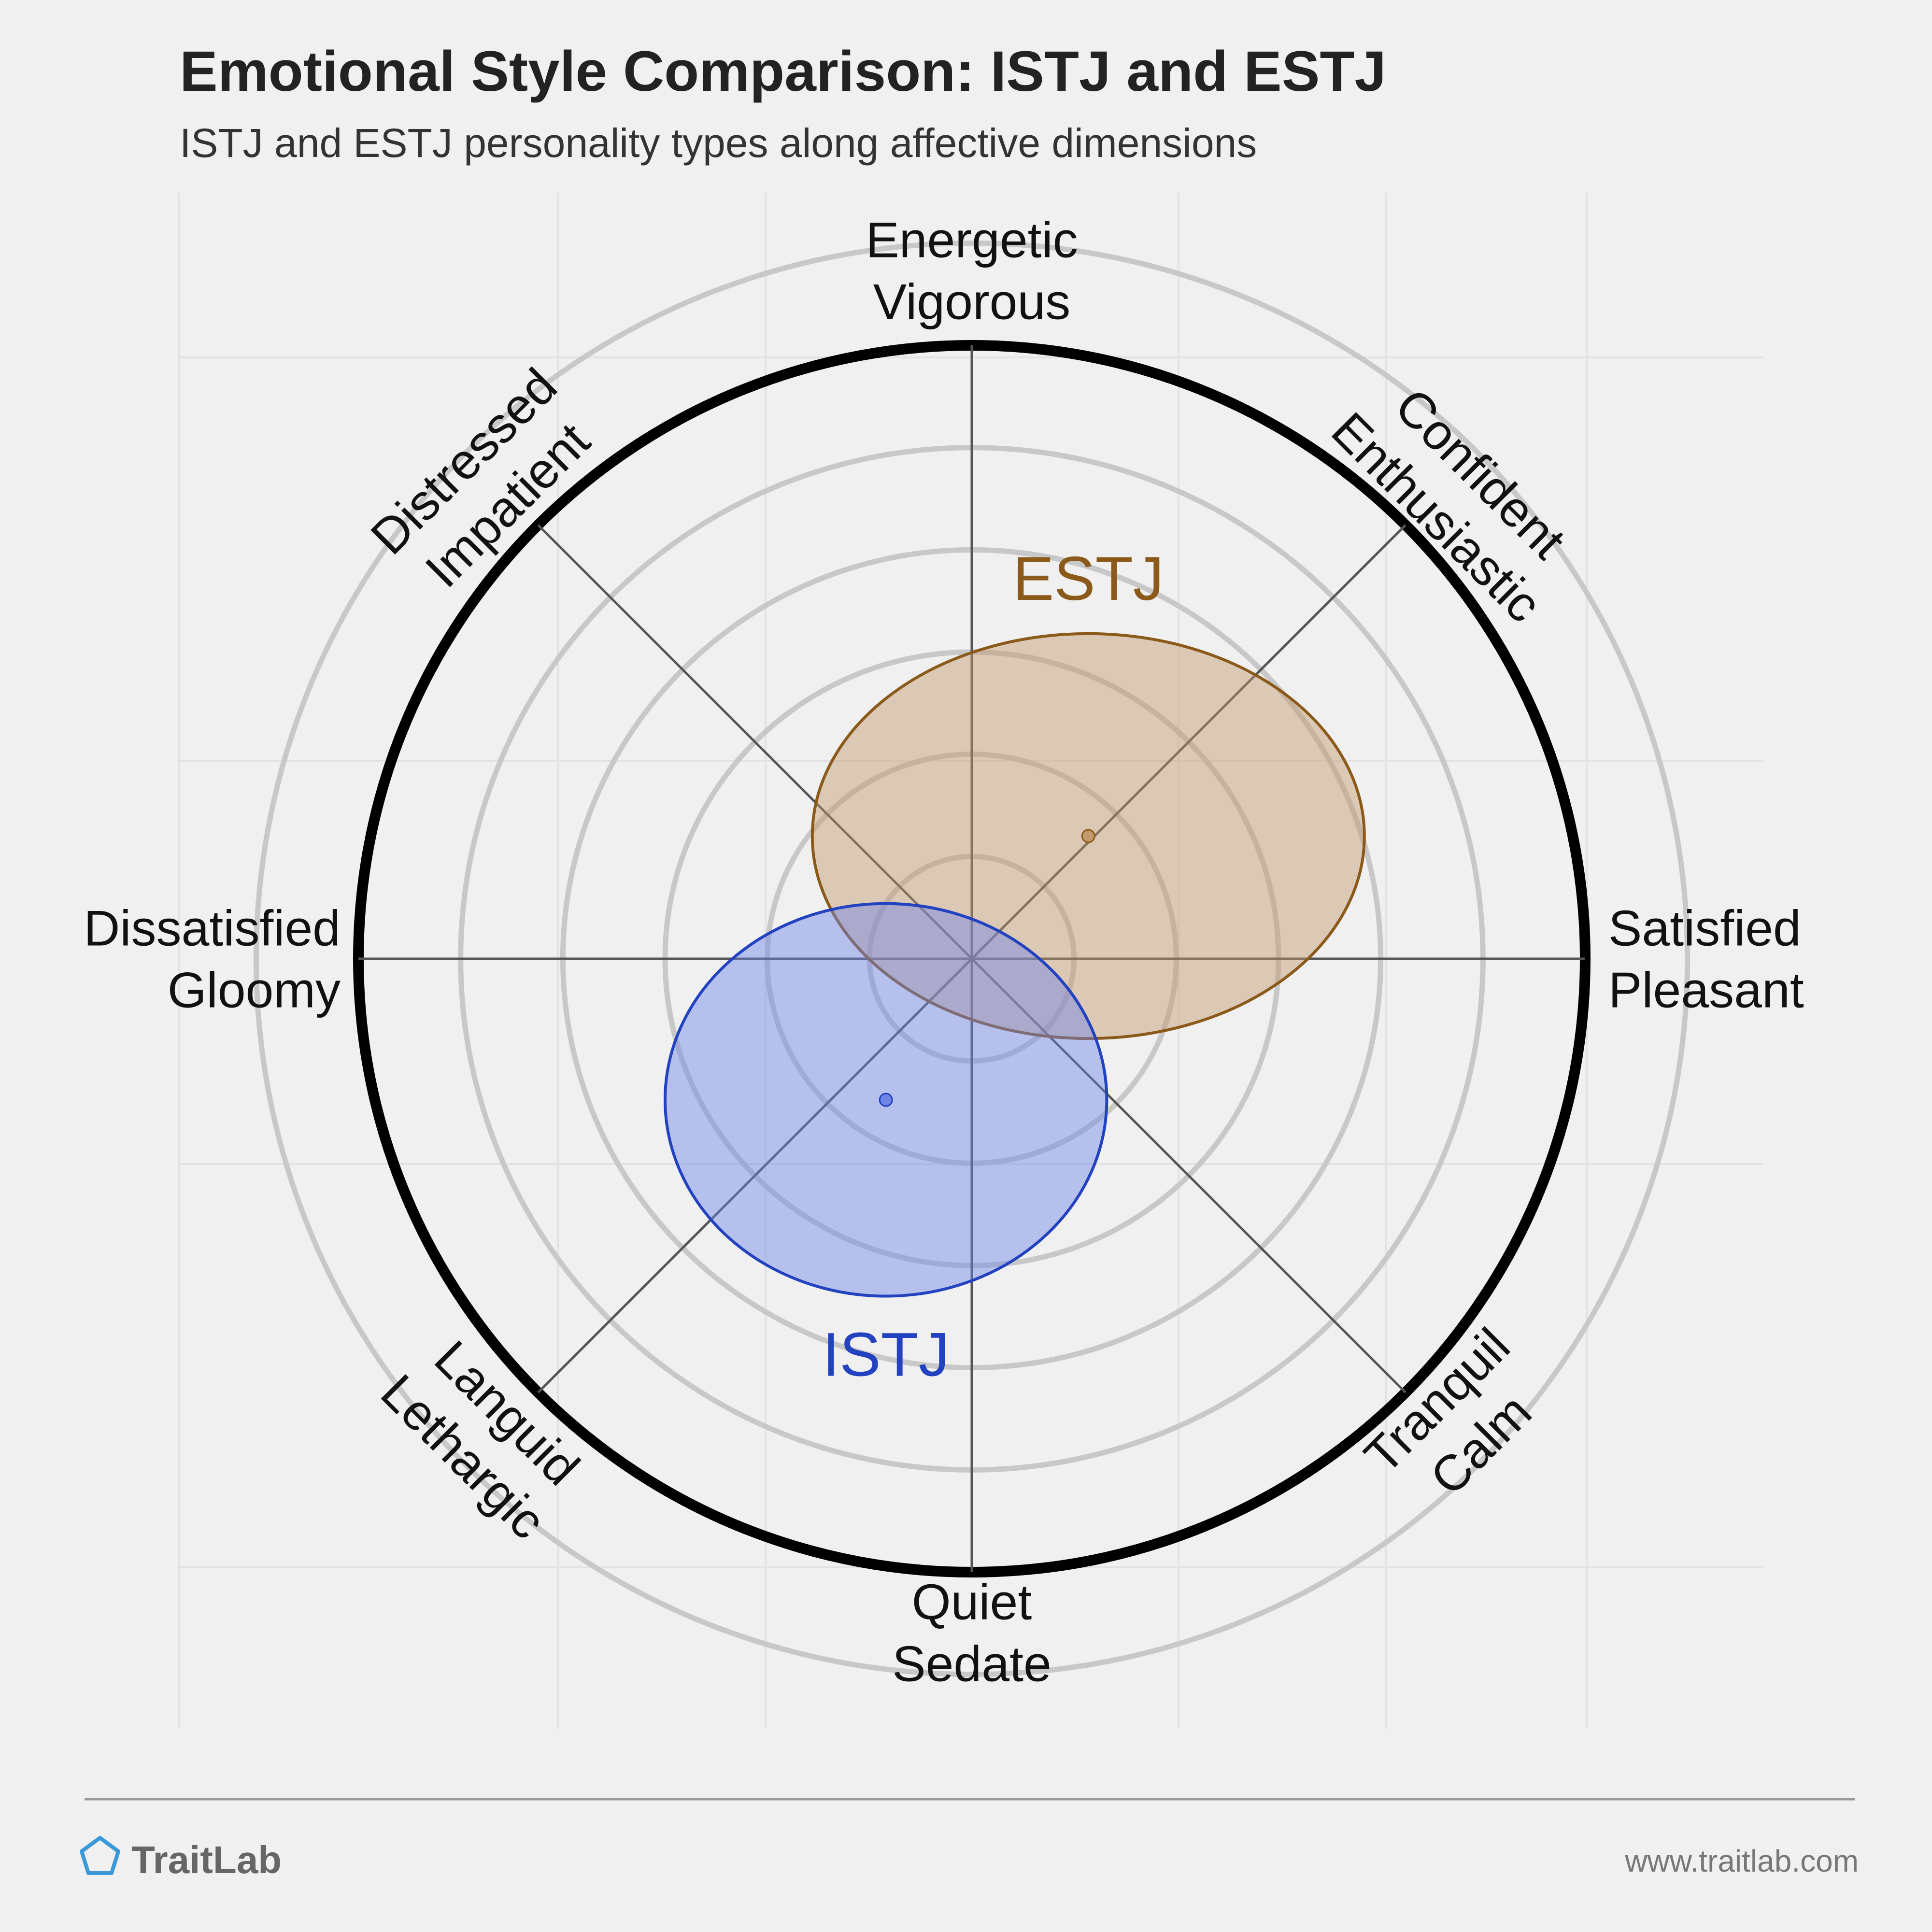 Image resolution: width=1932 pixels, height=1932 pixels. What do you see at coordinates (971, 1664) in the screenshot?
I see `axis-label-line: Sedate` at bounding box center [971, 1664].